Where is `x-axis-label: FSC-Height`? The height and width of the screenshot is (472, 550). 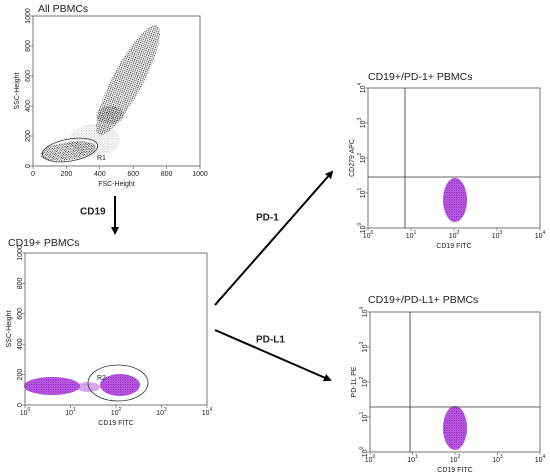 x-axis-label: FSC-Height is located at coordinates (116, 184).